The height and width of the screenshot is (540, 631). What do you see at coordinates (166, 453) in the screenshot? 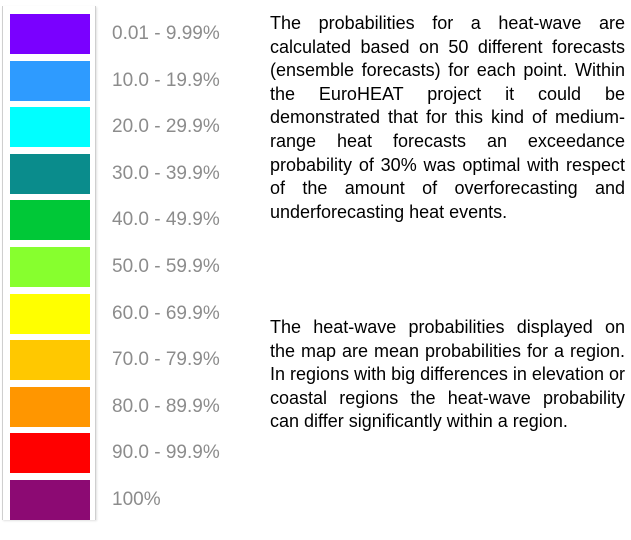
I see `legend-range-label: 90.0 - 99.9%` at bounding box center [166, 453].